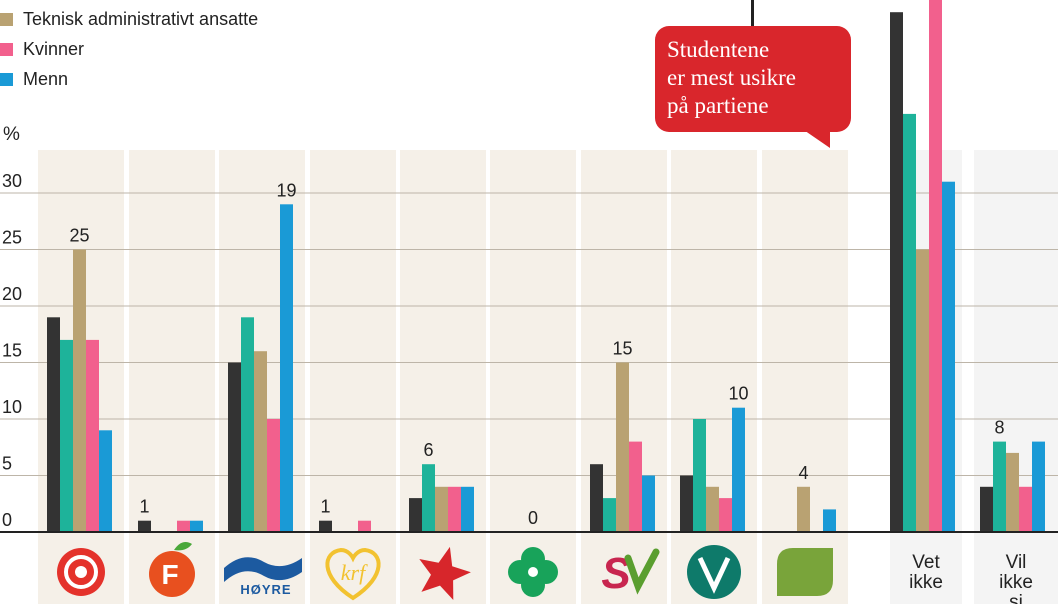  What do you see at coordinates (286, 190) in the screenshot?
I see `data-label: 19` at bounding box center [286, 190].